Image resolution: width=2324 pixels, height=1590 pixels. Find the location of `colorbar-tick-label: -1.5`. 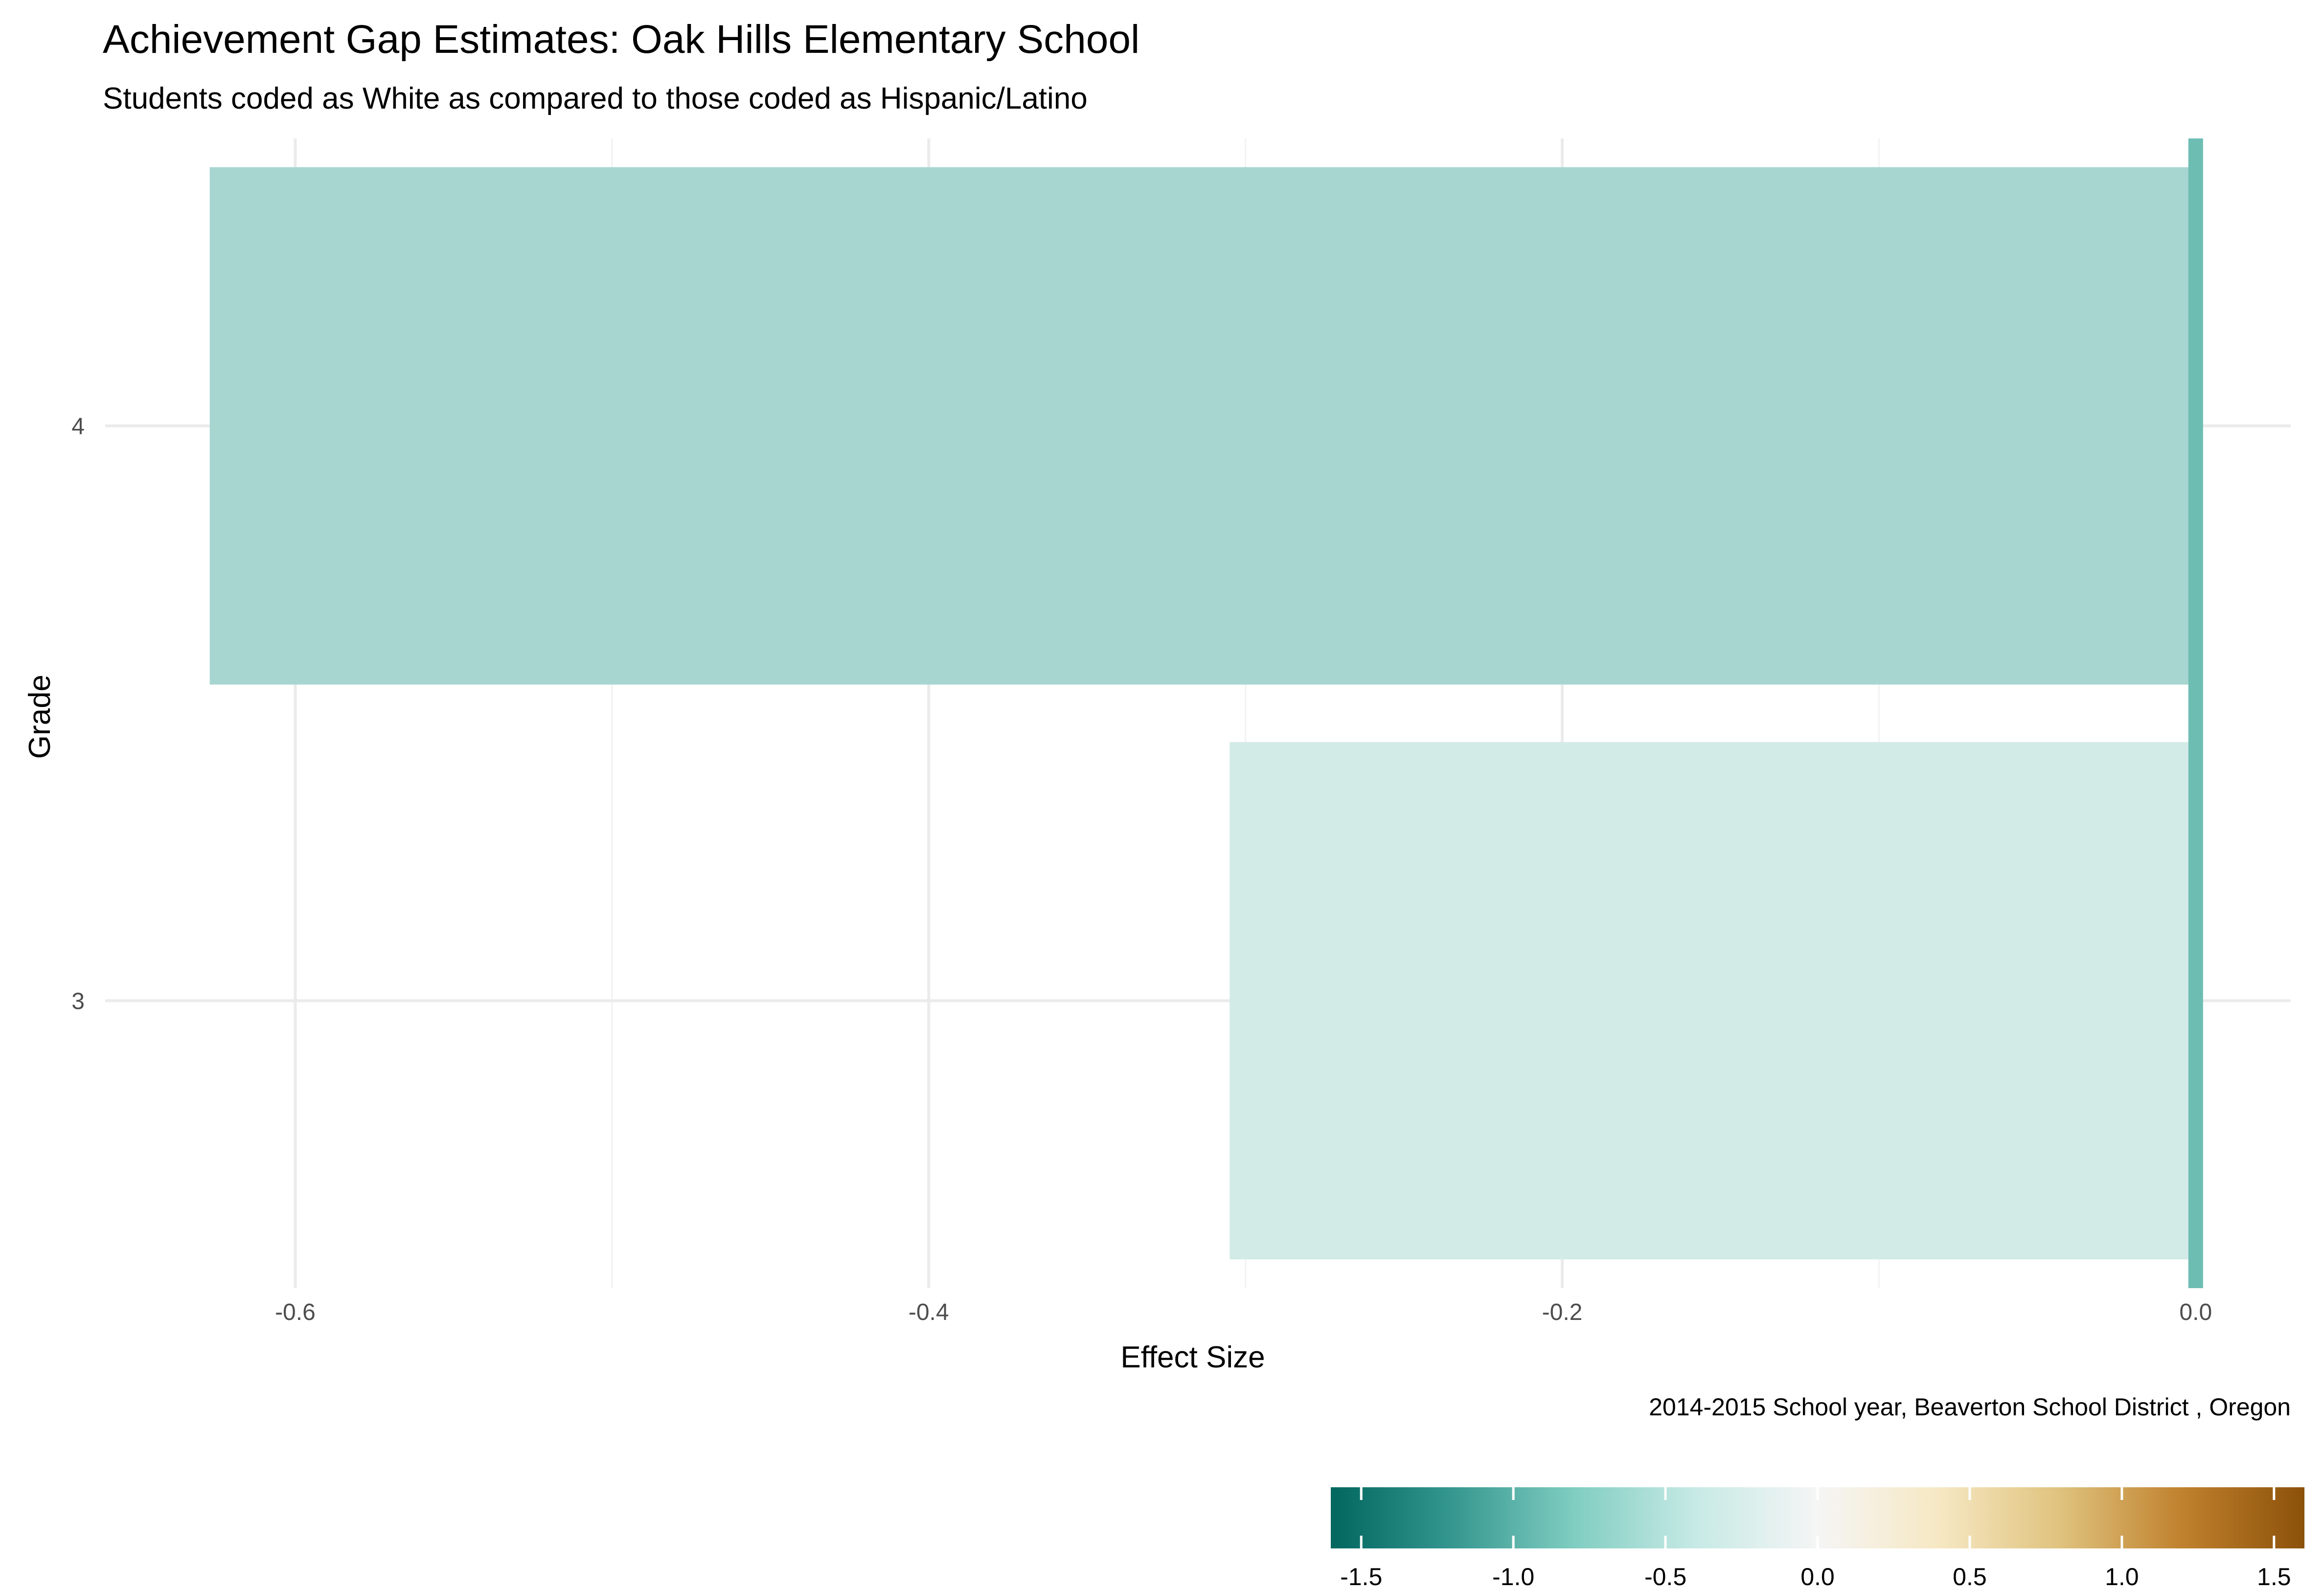

colorbar-tick-label: -1.5 is located at coordinates (1361, 1577).